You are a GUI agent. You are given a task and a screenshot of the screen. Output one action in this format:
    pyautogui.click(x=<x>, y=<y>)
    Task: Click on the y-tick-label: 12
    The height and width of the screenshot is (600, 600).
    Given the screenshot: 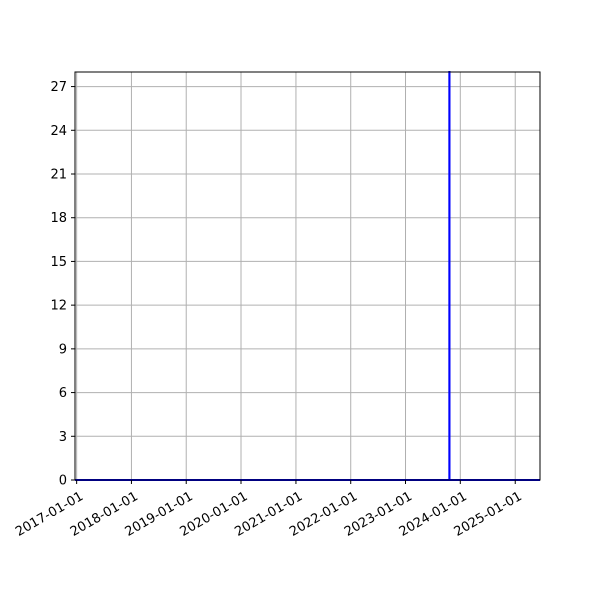 What is the action you would take?
    pyautogui.click(x=58, y=306)
    